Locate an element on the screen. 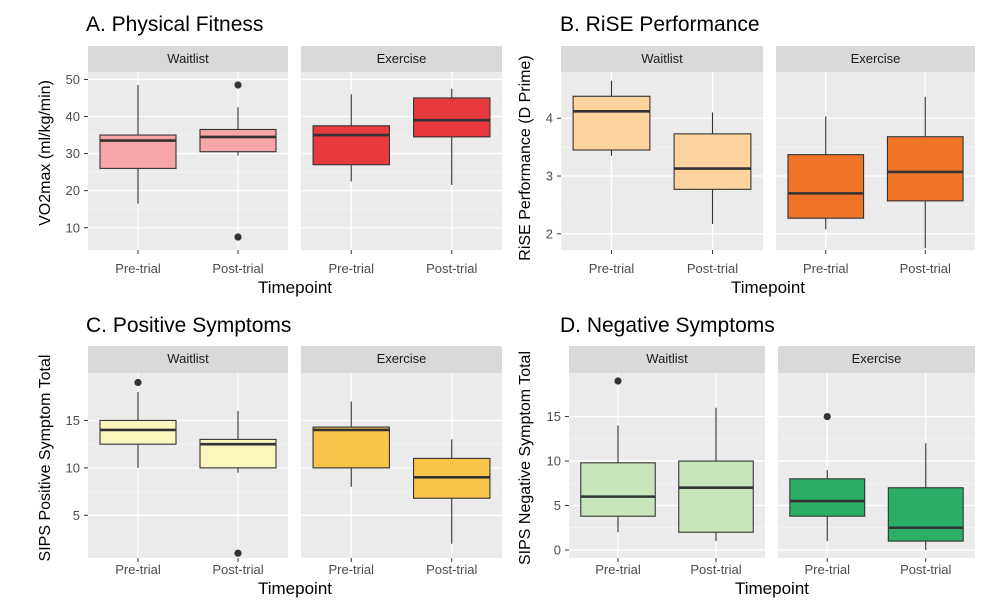 This screenshot has width=1000, height=605. y-tick-label: 30 is located at coordinates (73, 153).